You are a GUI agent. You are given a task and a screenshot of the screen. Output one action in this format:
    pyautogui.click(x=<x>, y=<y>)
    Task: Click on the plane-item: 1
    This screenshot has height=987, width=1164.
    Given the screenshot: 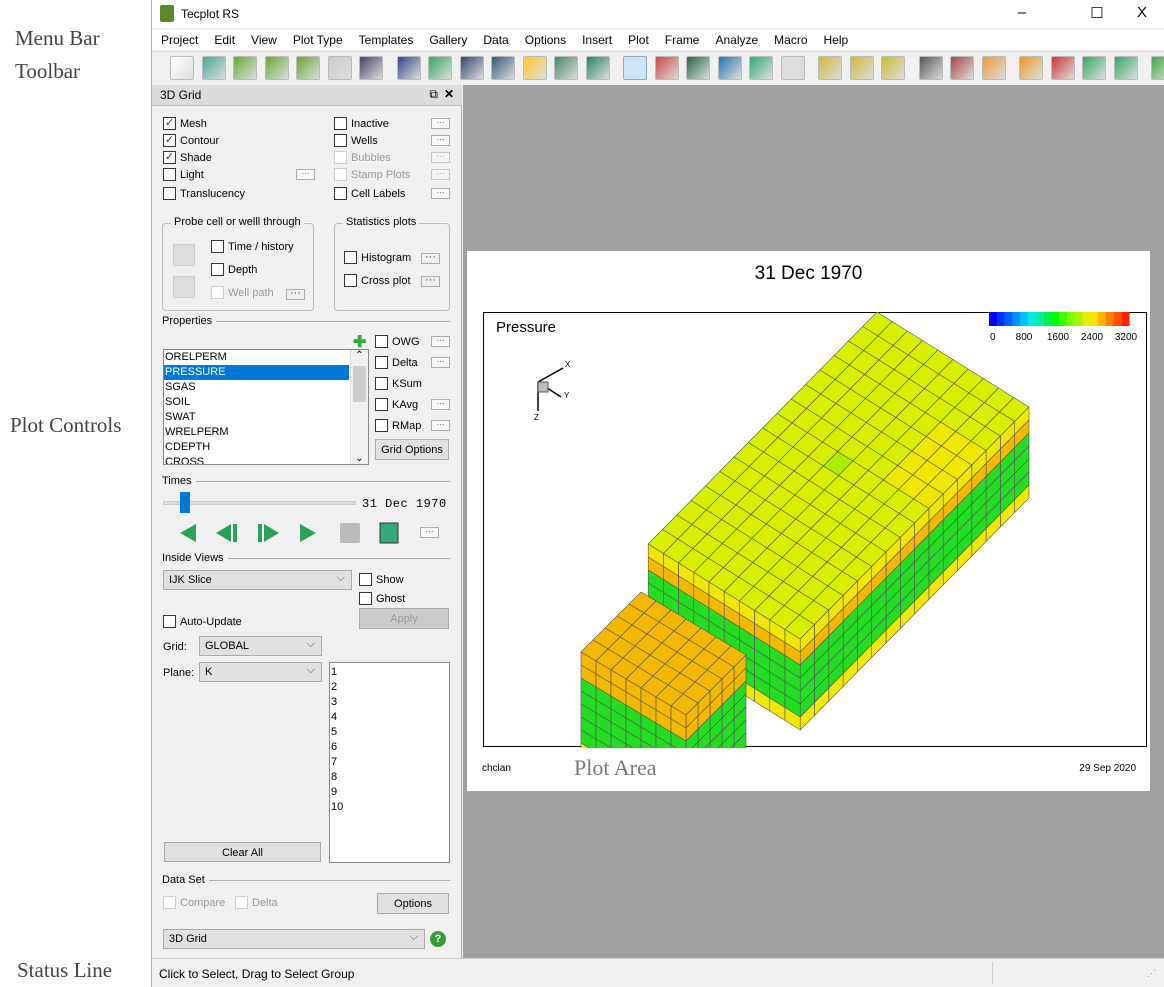 What is the action you would take?
    pyautogui.click(x=334, y=672)
    